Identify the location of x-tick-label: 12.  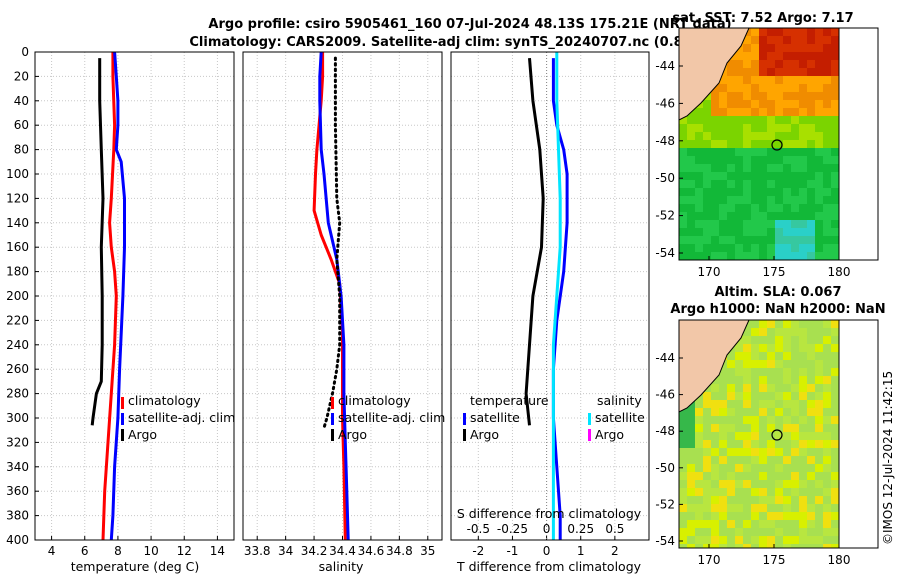
(184, 551).